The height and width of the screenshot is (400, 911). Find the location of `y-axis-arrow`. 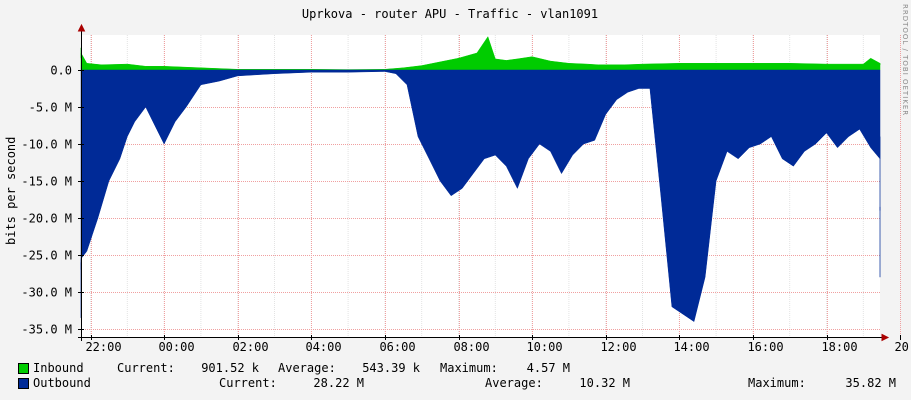

y-axis-arrow is located at coordinates (81, 27).